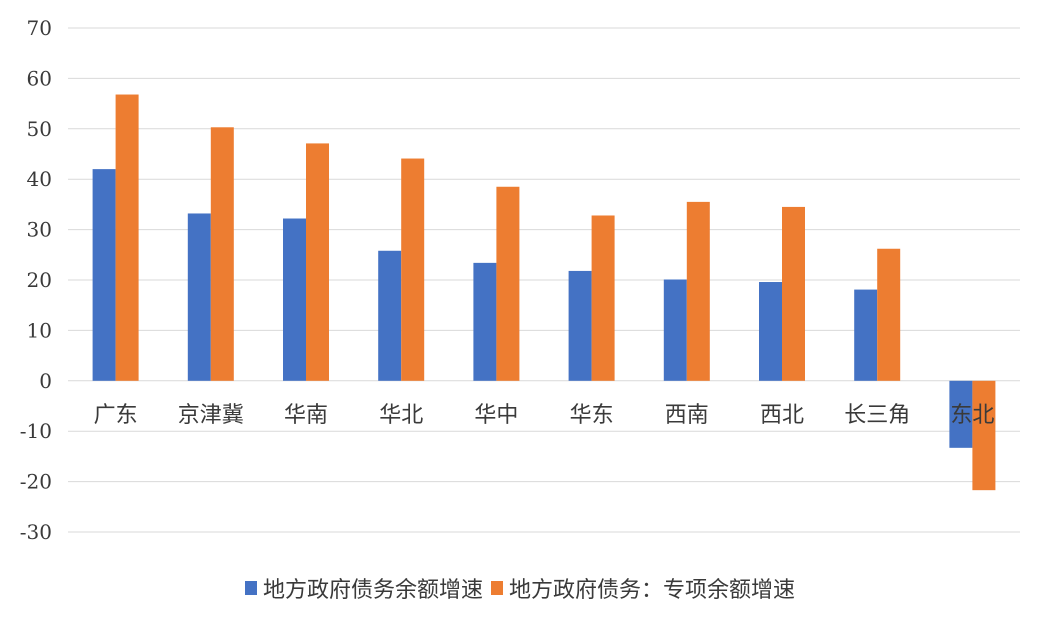 The image size is (1040, 621). Describe the element at coordinates (580, 325) in the screenshot. I see `bar-series-1-华东` at that location.